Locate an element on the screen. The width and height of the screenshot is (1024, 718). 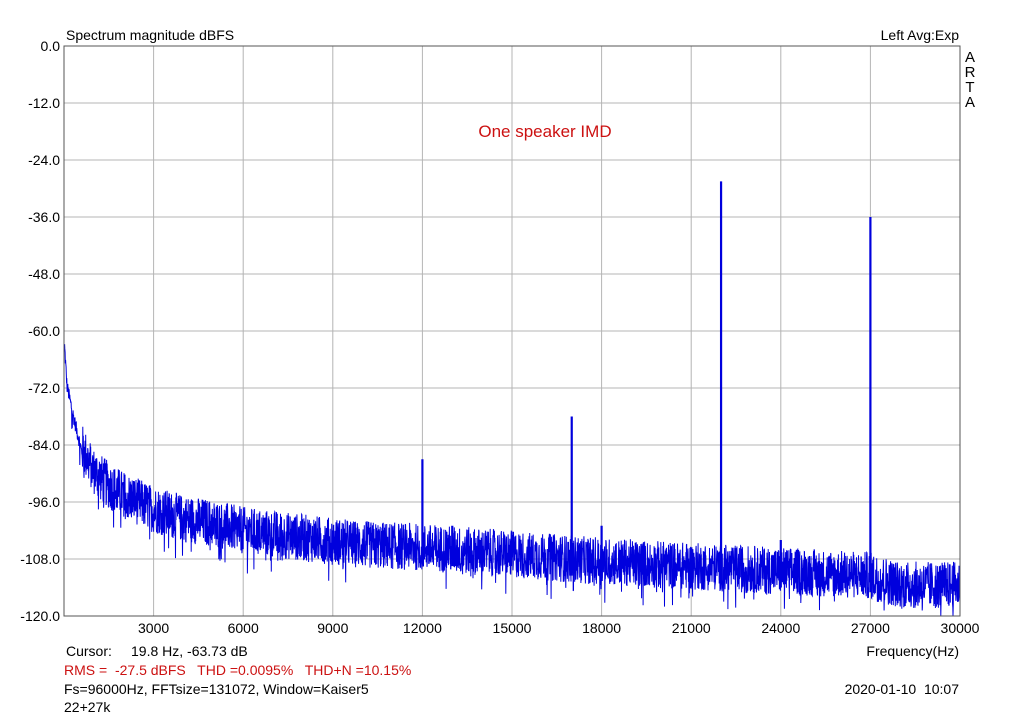
x-tick-label: 21000 is located at coordinates (691, 628).